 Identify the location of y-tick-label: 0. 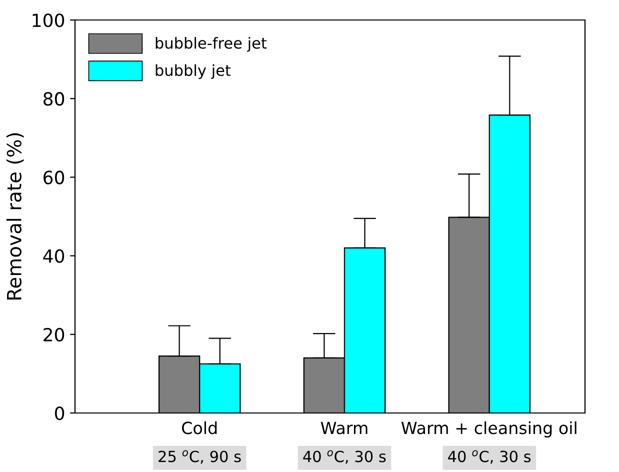
(59, 413).